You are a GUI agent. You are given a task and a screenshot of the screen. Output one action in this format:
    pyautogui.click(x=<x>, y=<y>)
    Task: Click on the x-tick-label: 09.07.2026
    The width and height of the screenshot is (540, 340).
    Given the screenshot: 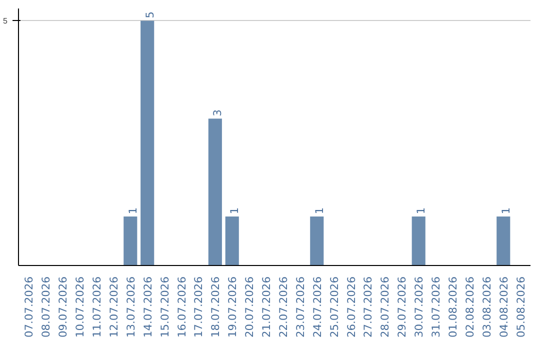 What is the action you would take?
    pyautogui.click(x=63, y=307)
    